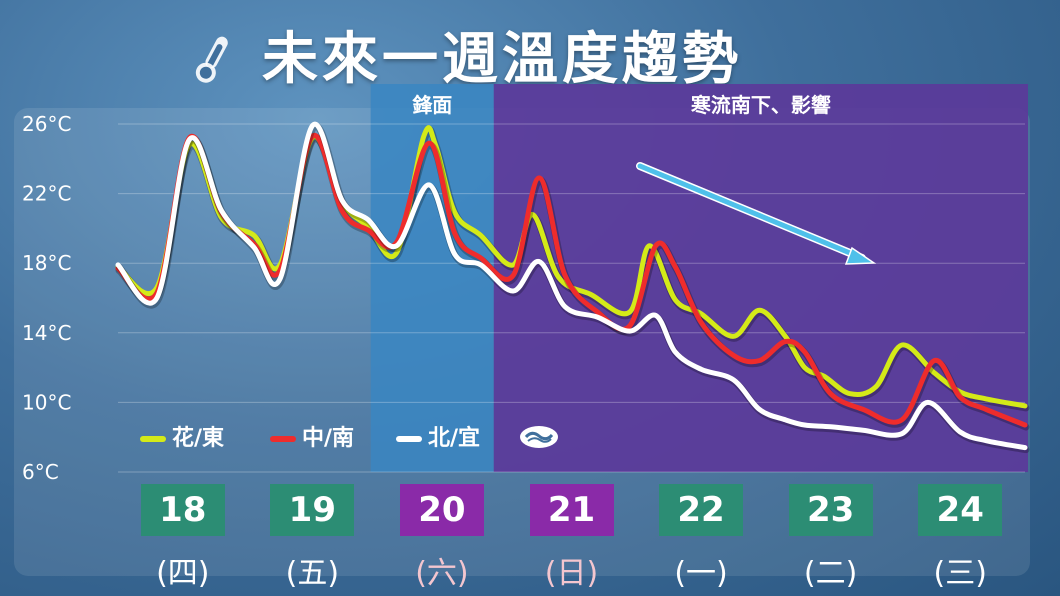  Describe the element at coordinates (761, 105) in the screenshot. I see `cold-label: 寒流南下、影響` at that location.